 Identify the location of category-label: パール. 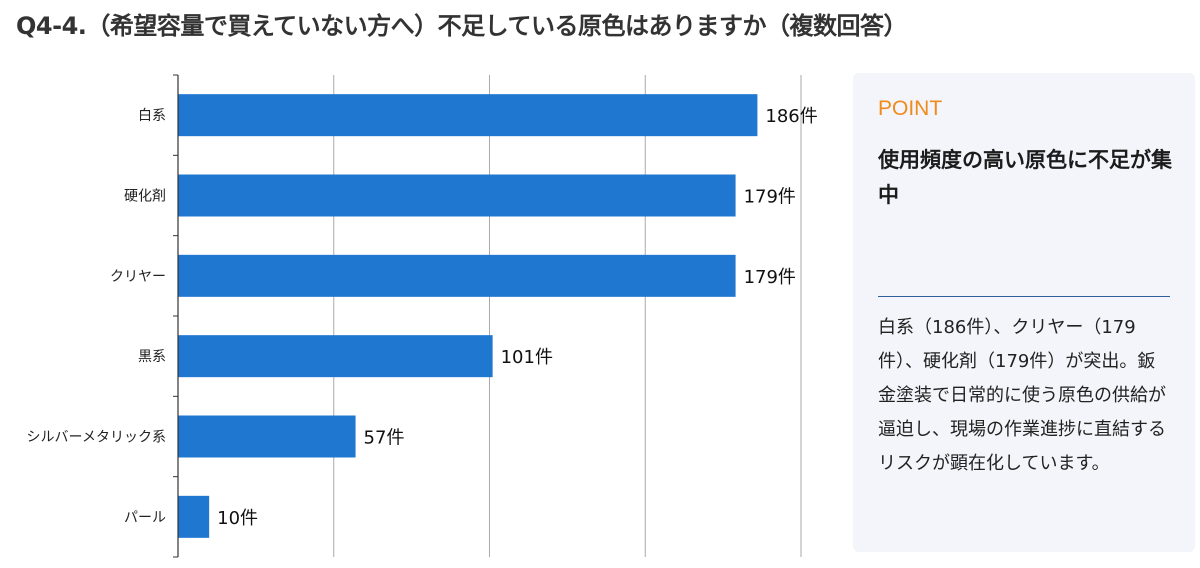
(145, 518).